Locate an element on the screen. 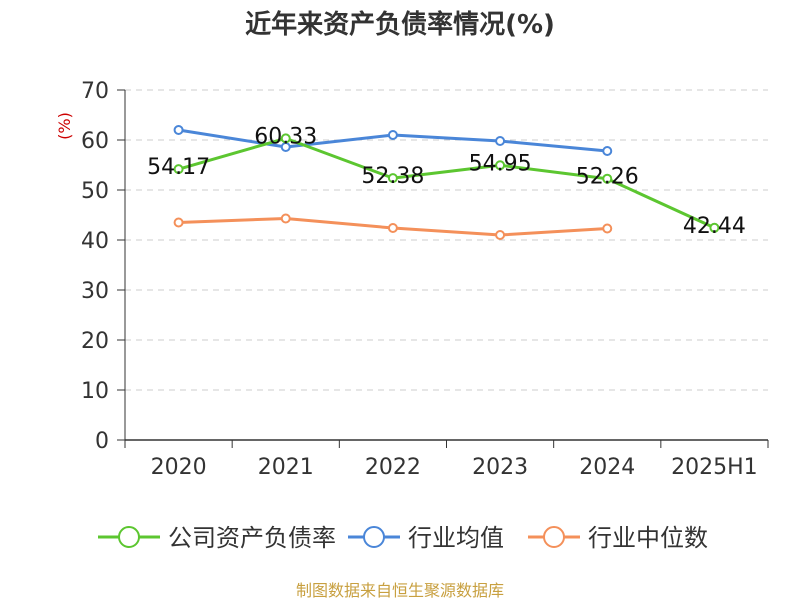  source-note: 制图数据来自恒生聚源数据库 is located at coordinates (400, 590).